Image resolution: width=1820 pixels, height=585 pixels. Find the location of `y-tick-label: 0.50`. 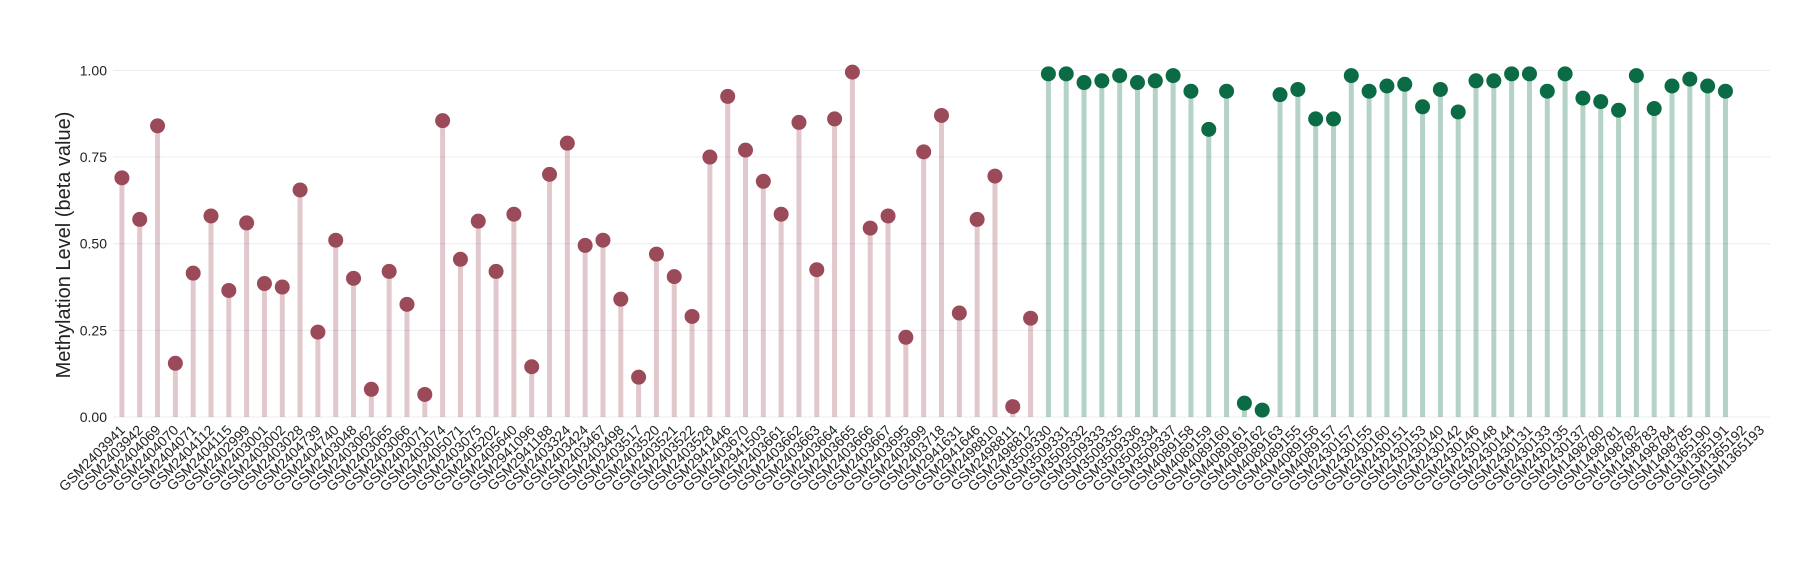

y-tick-label: 0.50 is located at coordinates (93, 244).